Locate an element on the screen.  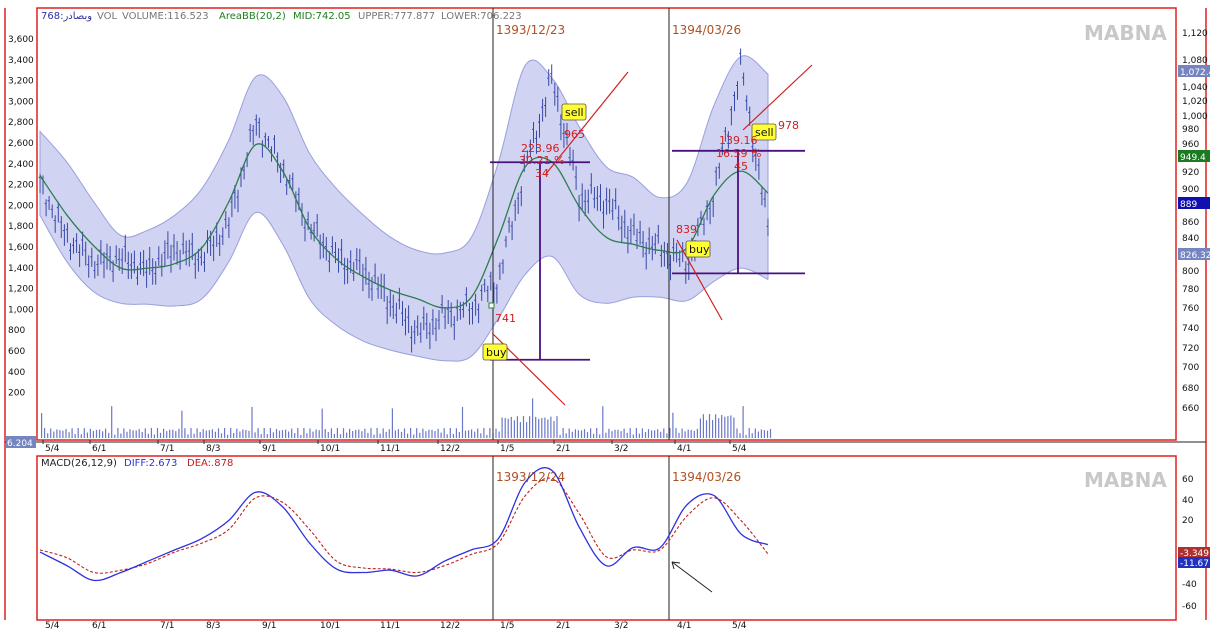
price-x-tick: 3/2 is located at coordinates (621, 449).